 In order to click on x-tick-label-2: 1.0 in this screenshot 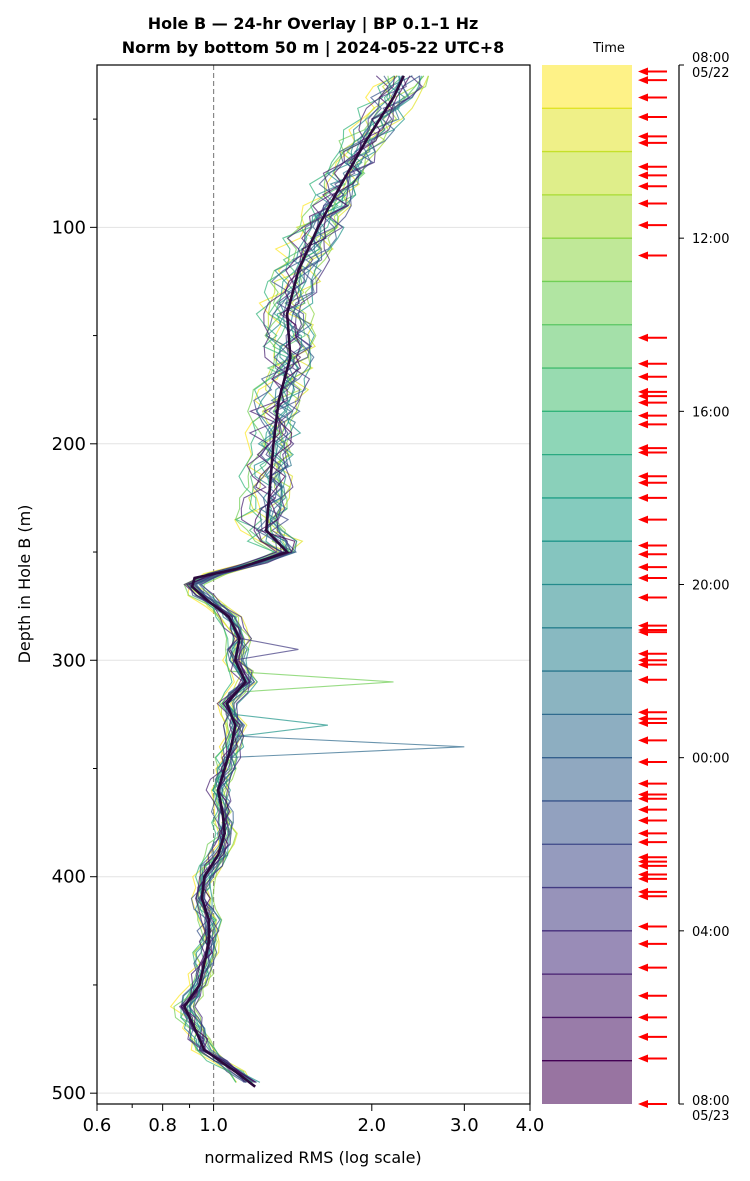, I will do `click(213, 1125)`.